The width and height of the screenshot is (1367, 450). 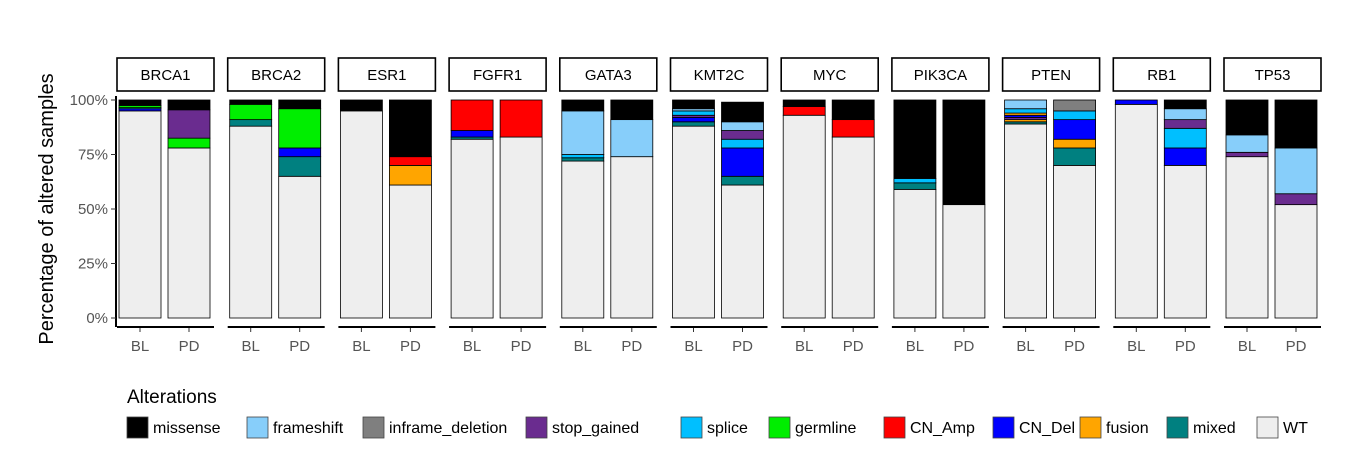 I want to click on legend-item-splice: splice, so click(x=714, y=427).